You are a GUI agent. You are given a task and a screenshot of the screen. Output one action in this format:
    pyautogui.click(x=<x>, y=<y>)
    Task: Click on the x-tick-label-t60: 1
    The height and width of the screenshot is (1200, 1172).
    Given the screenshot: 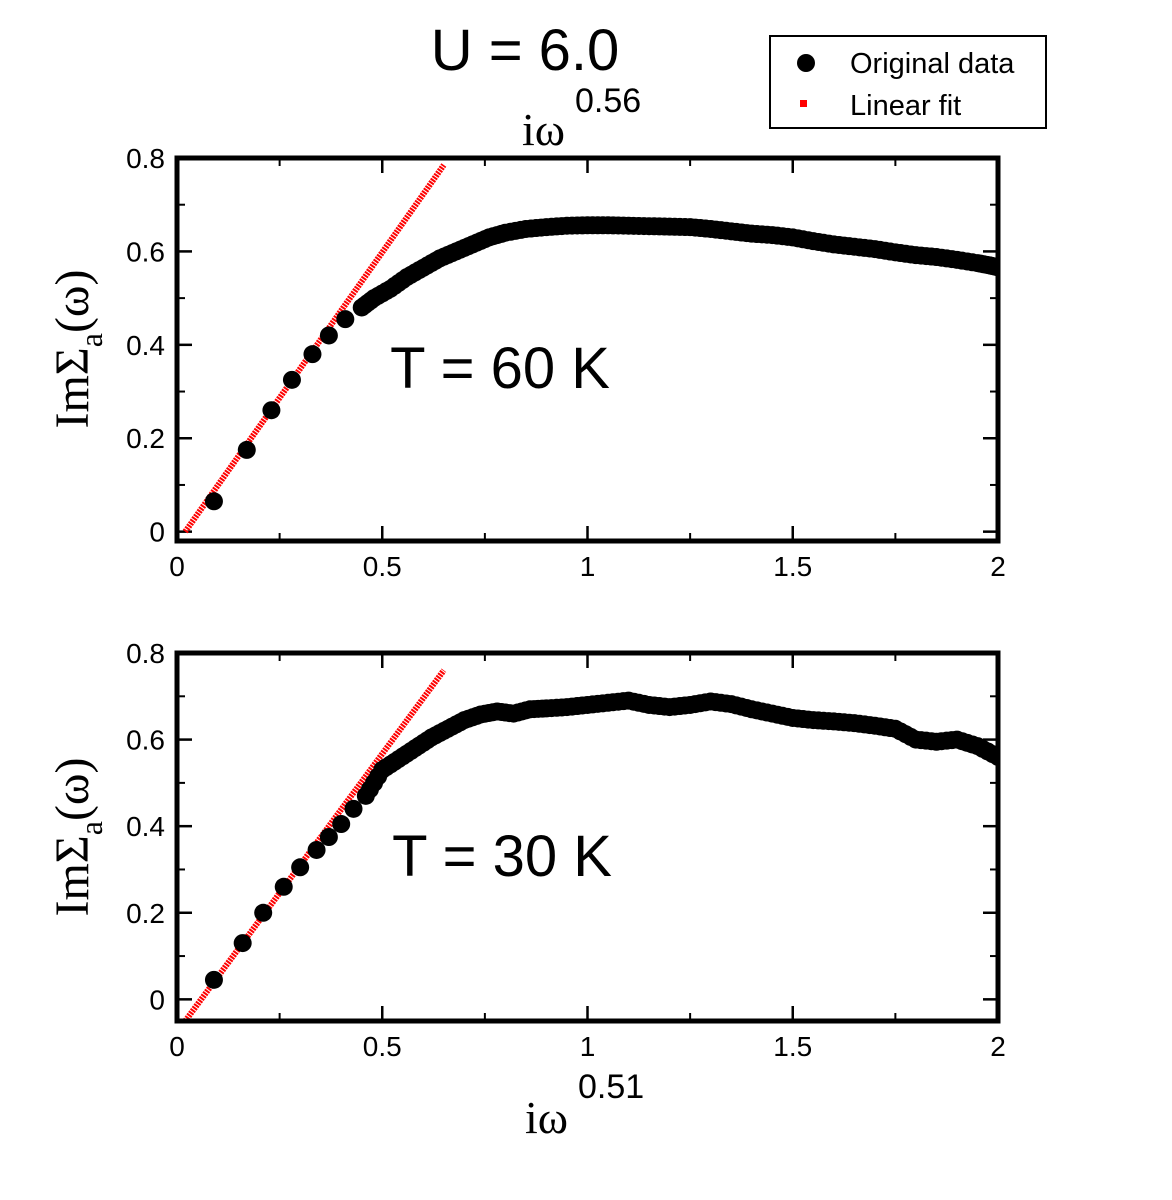 What is the action you would take?
    pyautogui.click(x=588, y=566)
    